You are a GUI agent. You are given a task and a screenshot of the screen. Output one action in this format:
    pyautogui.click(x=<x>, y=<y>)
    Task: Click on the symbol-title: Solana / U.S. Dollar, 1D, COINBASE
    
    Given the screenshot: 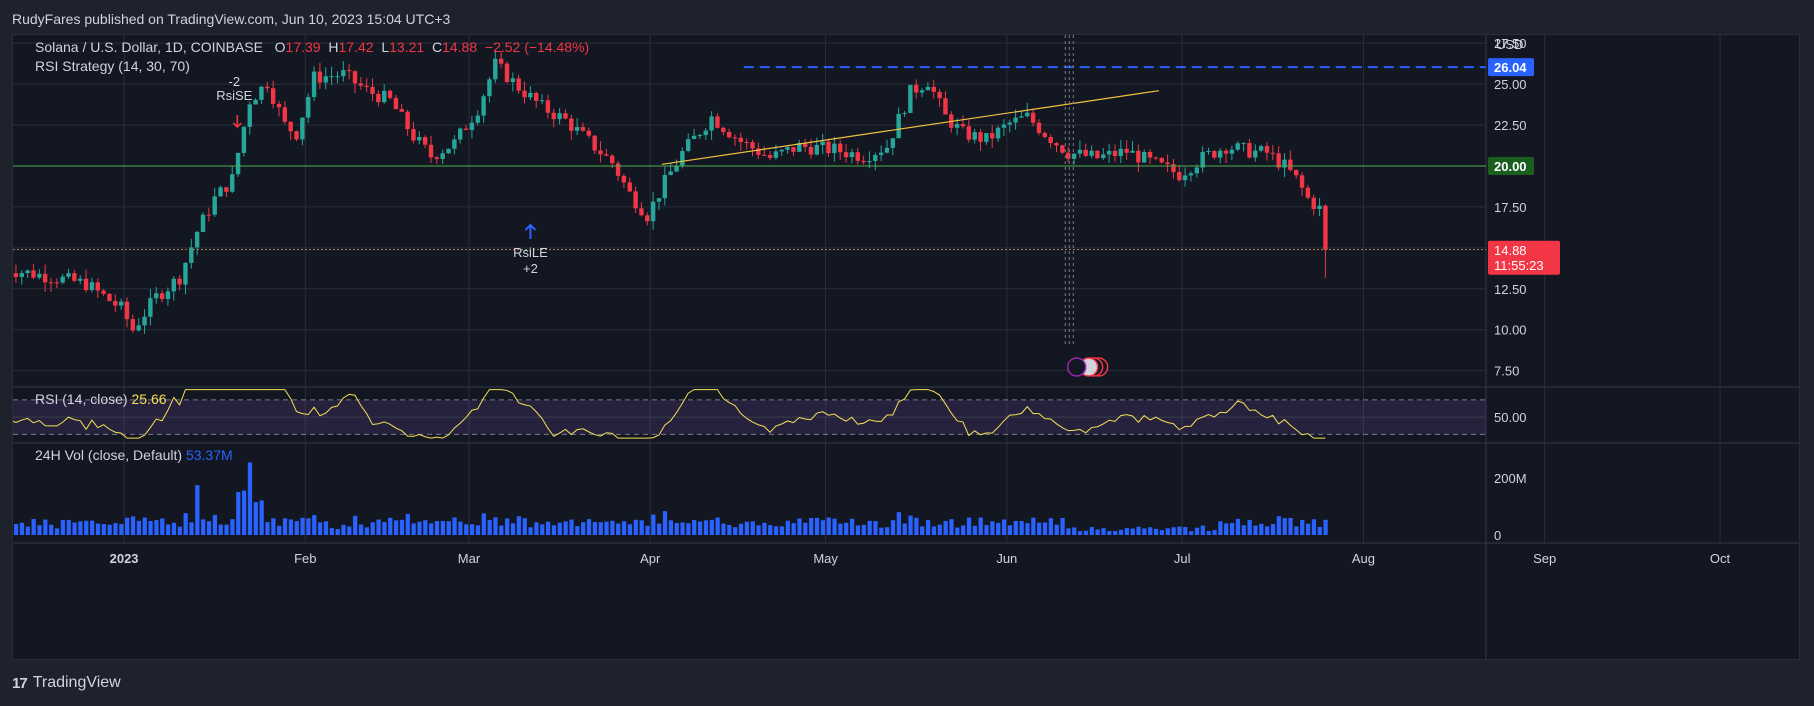 What is the action you would take?
    pyautogui.click(x=149, y=47)
    